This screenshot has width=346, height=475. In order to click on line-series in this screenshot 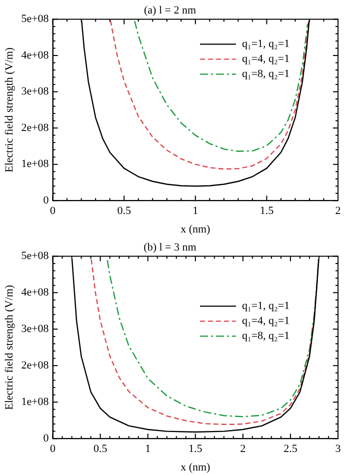, I will do `click(221, 86)`.